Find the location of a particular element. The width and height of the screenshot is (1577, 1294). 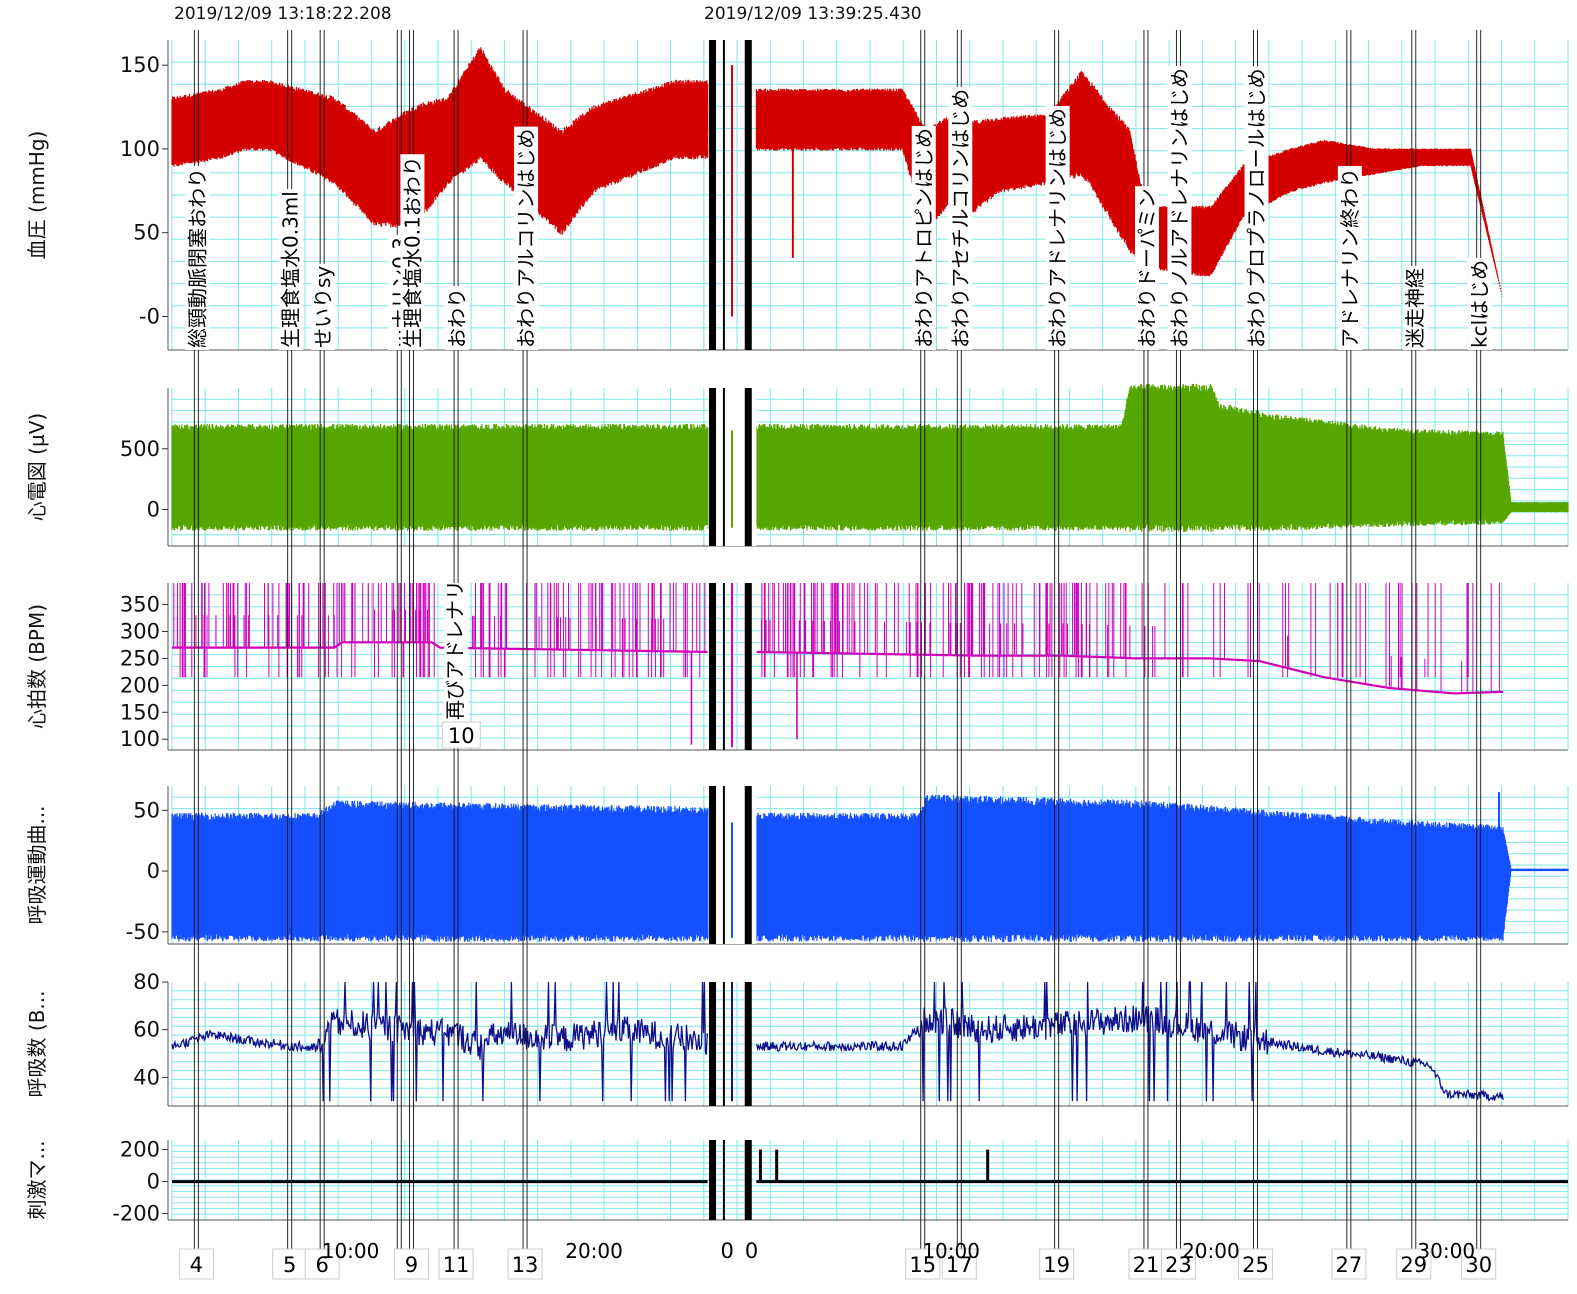

rr-series is located at coordinates (837, 1041).